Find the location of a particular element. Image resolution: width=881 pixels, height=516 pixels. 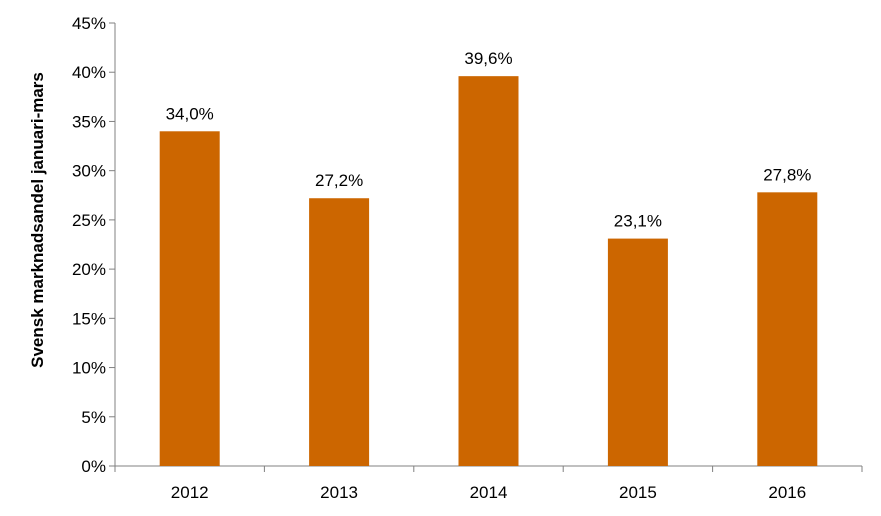

y-tick-label: 40% is located at coordinates (89, 72).